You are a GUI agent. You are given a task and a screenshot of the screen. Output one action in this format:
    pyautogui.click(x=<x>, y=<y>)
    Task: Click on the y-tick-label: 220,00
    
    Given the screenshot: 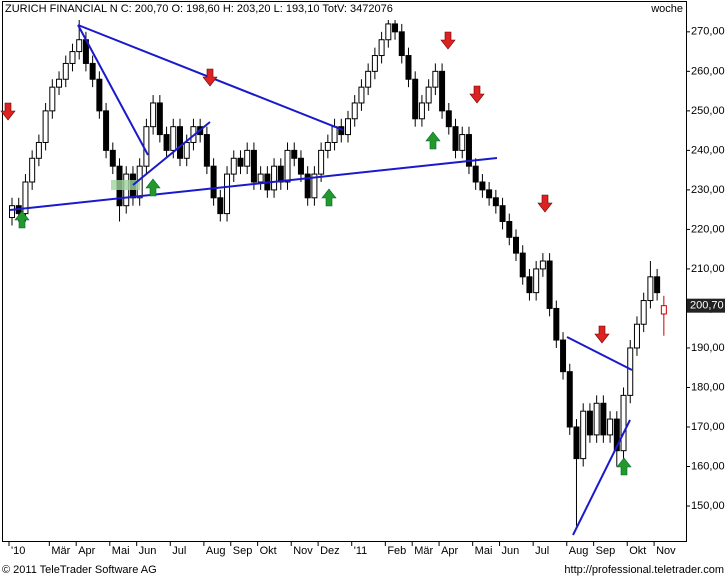 What is the action you would take?
    pyautogui.click(x=708, y=229)
    